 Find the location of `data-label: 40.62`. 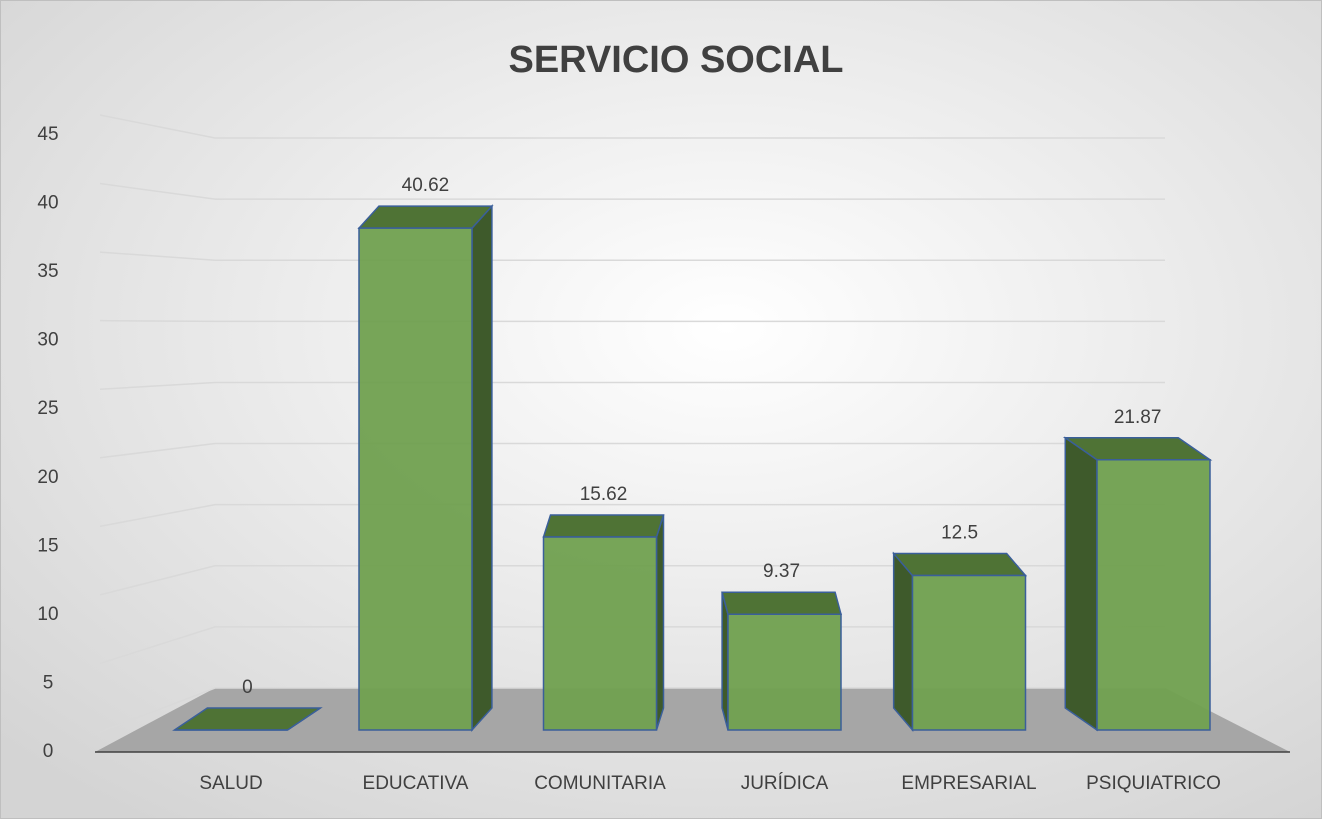

data-label: 40.62 is located at coordinates (426, 185).